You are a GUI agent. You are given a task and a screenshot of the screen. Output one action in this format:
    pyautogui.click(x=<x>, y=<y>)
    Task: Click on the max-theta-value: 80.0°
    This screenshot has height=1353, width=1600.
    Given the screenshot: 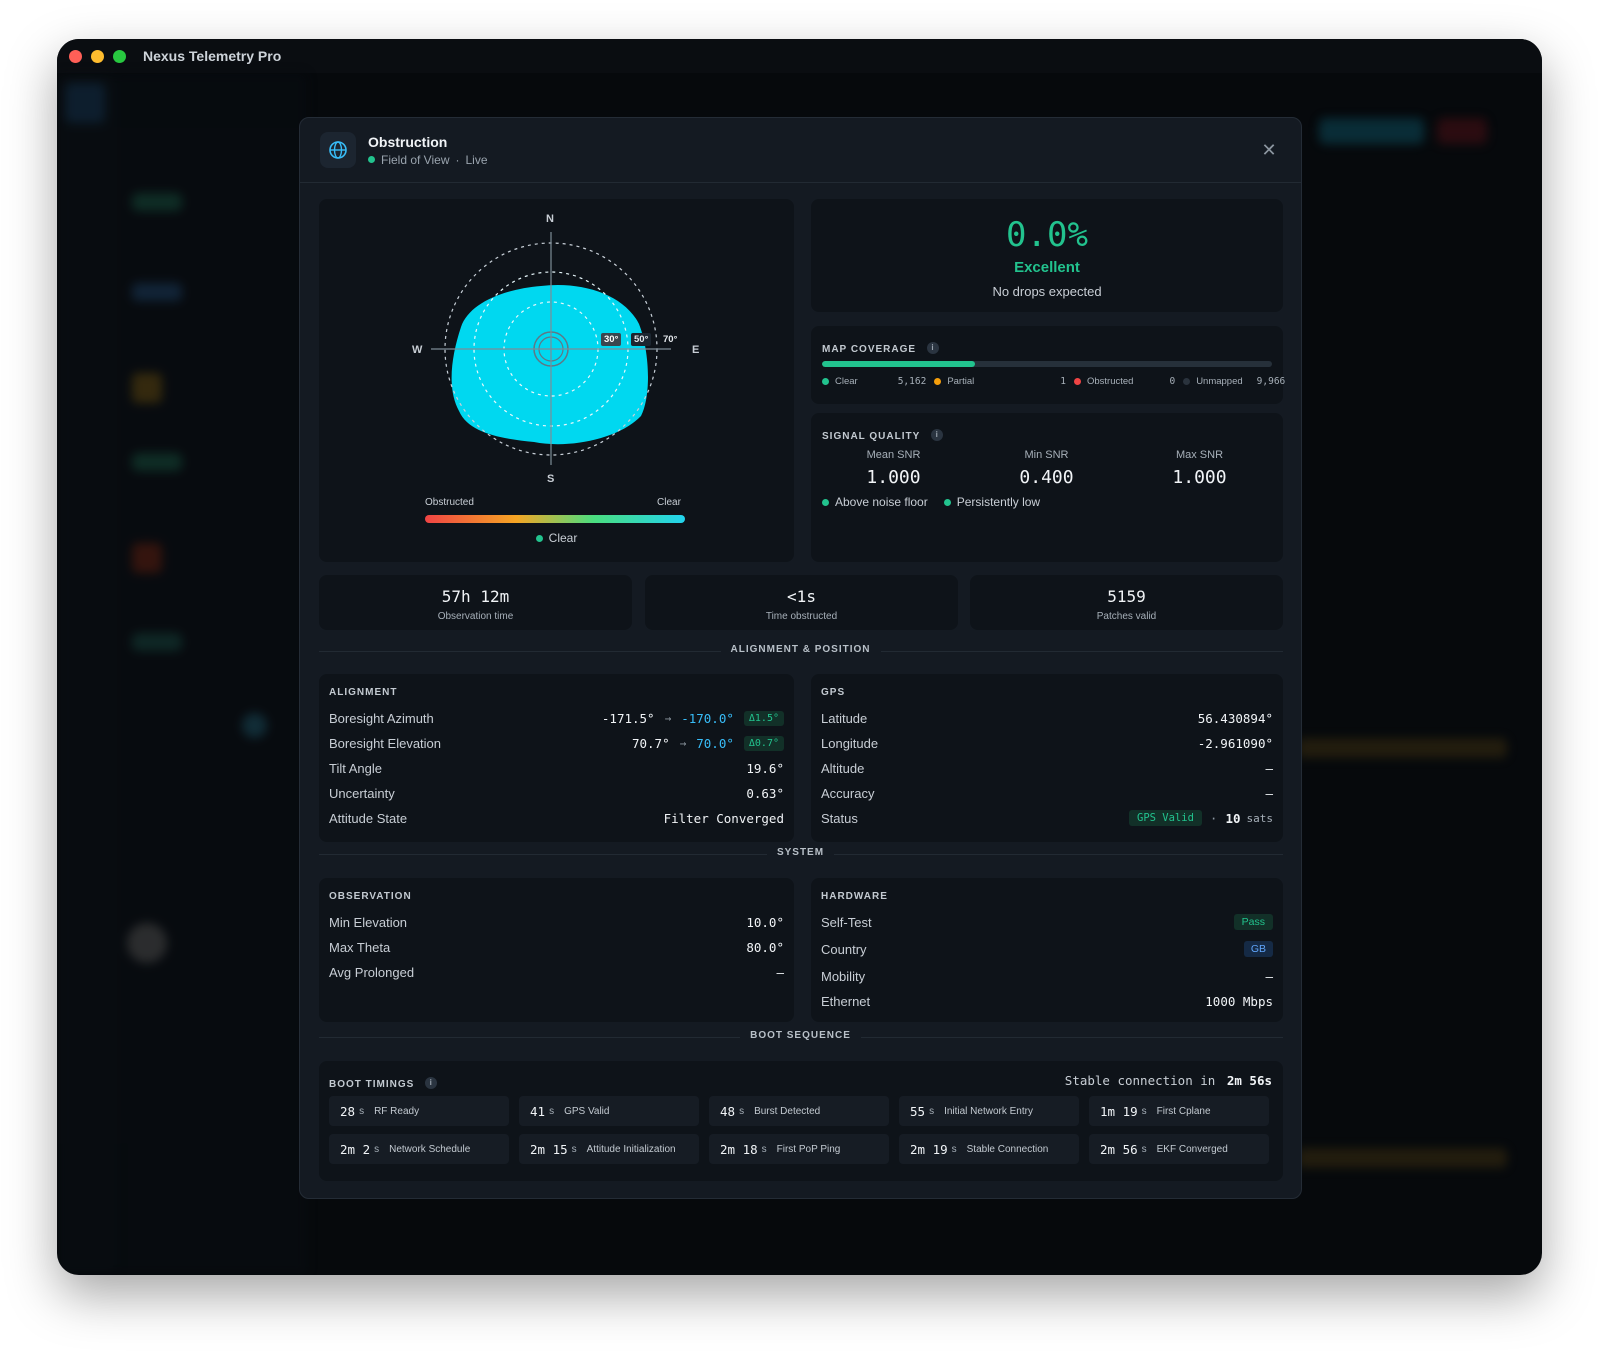 What is the action you would take?
    pyautogui.click(x=765, y=947)
    